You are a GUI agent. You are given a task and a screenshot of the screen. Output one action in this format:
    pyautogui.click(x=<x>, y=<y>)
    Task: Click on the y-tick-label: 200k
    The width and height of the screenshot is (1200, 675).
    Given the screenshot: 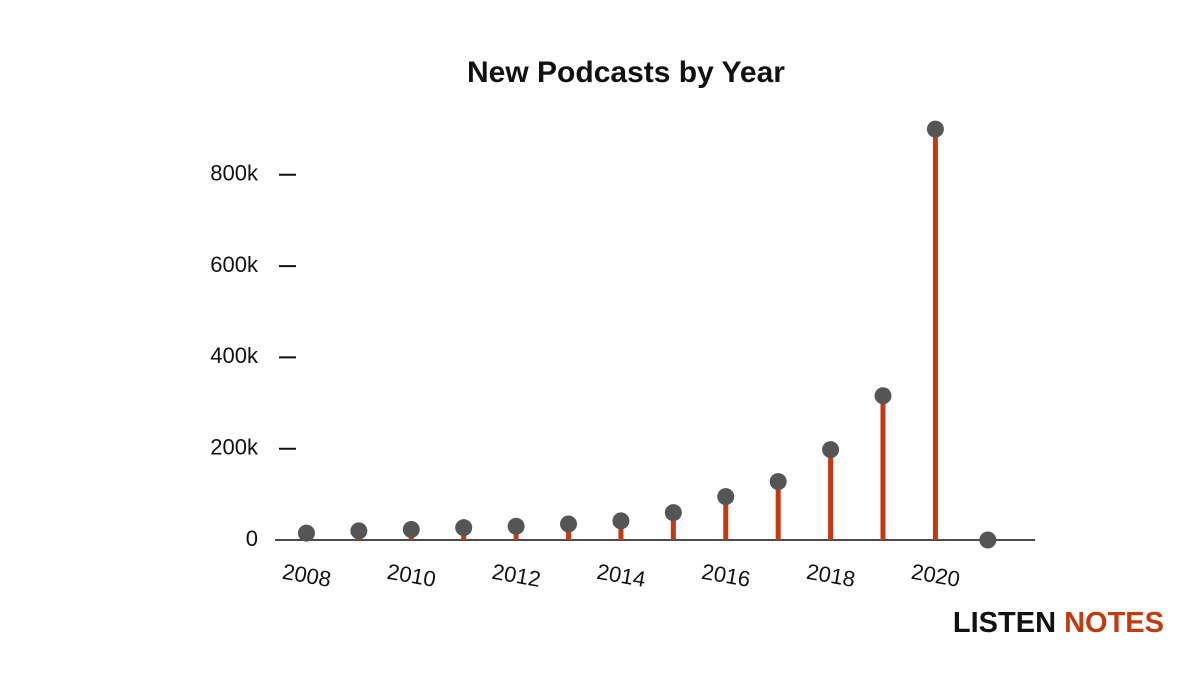 What is the action you would take?
    pyautogui.click(x=234, y=447)
    